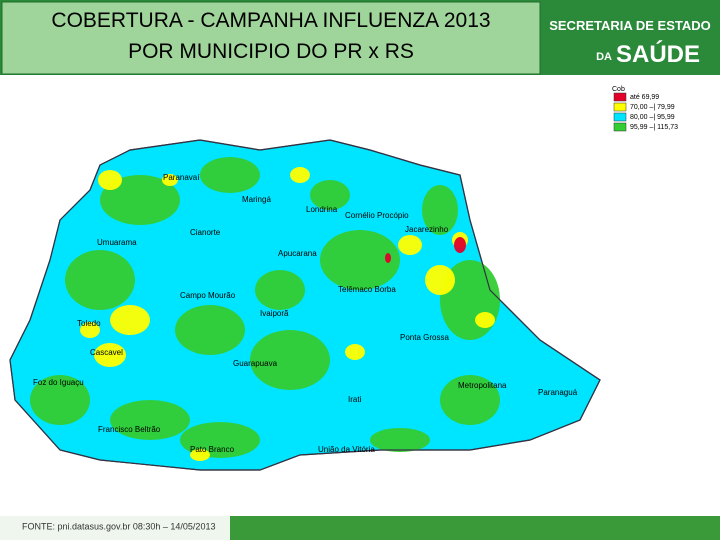  I want to click on region-label: Apucarana, so click(297, 253).